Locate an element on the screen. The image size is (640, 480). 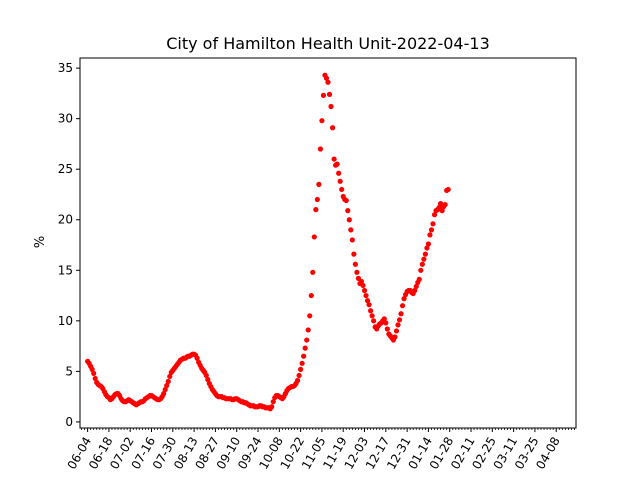
y-axis-label: % is located at coordinates (40, 242).